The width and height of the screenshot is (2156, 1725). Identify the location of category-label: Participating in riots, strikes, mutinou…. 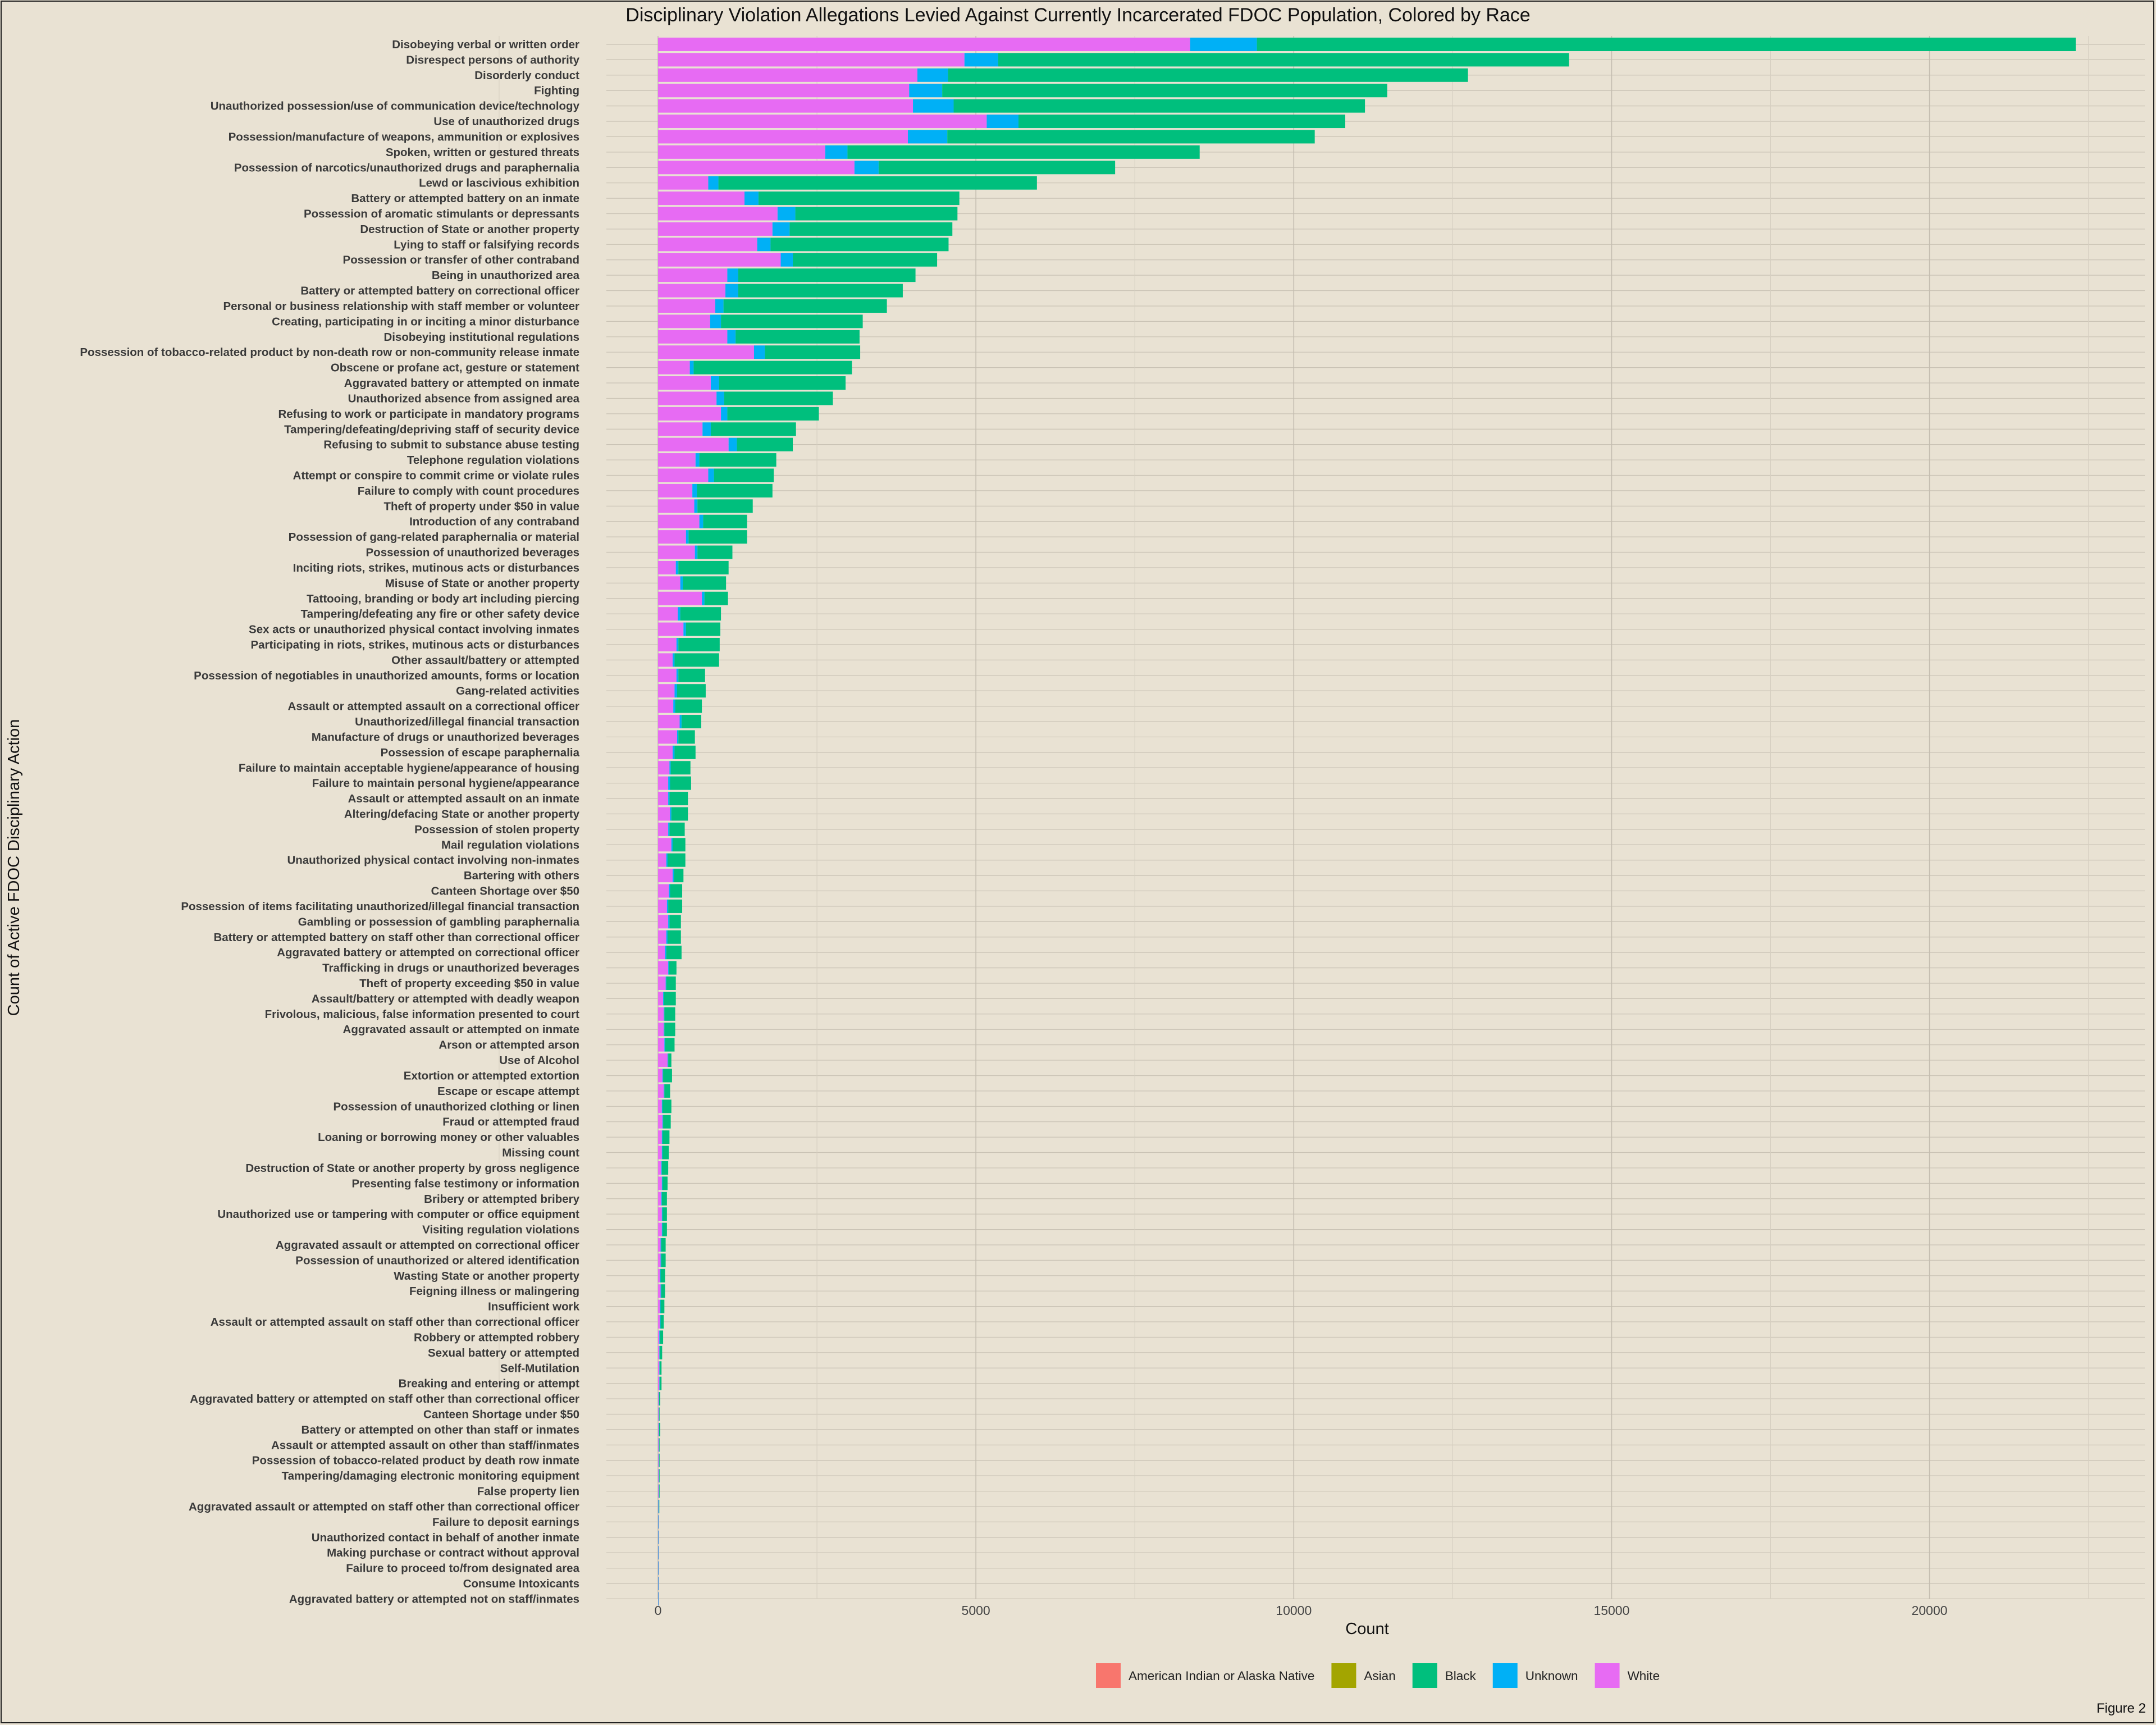
(414, 645).